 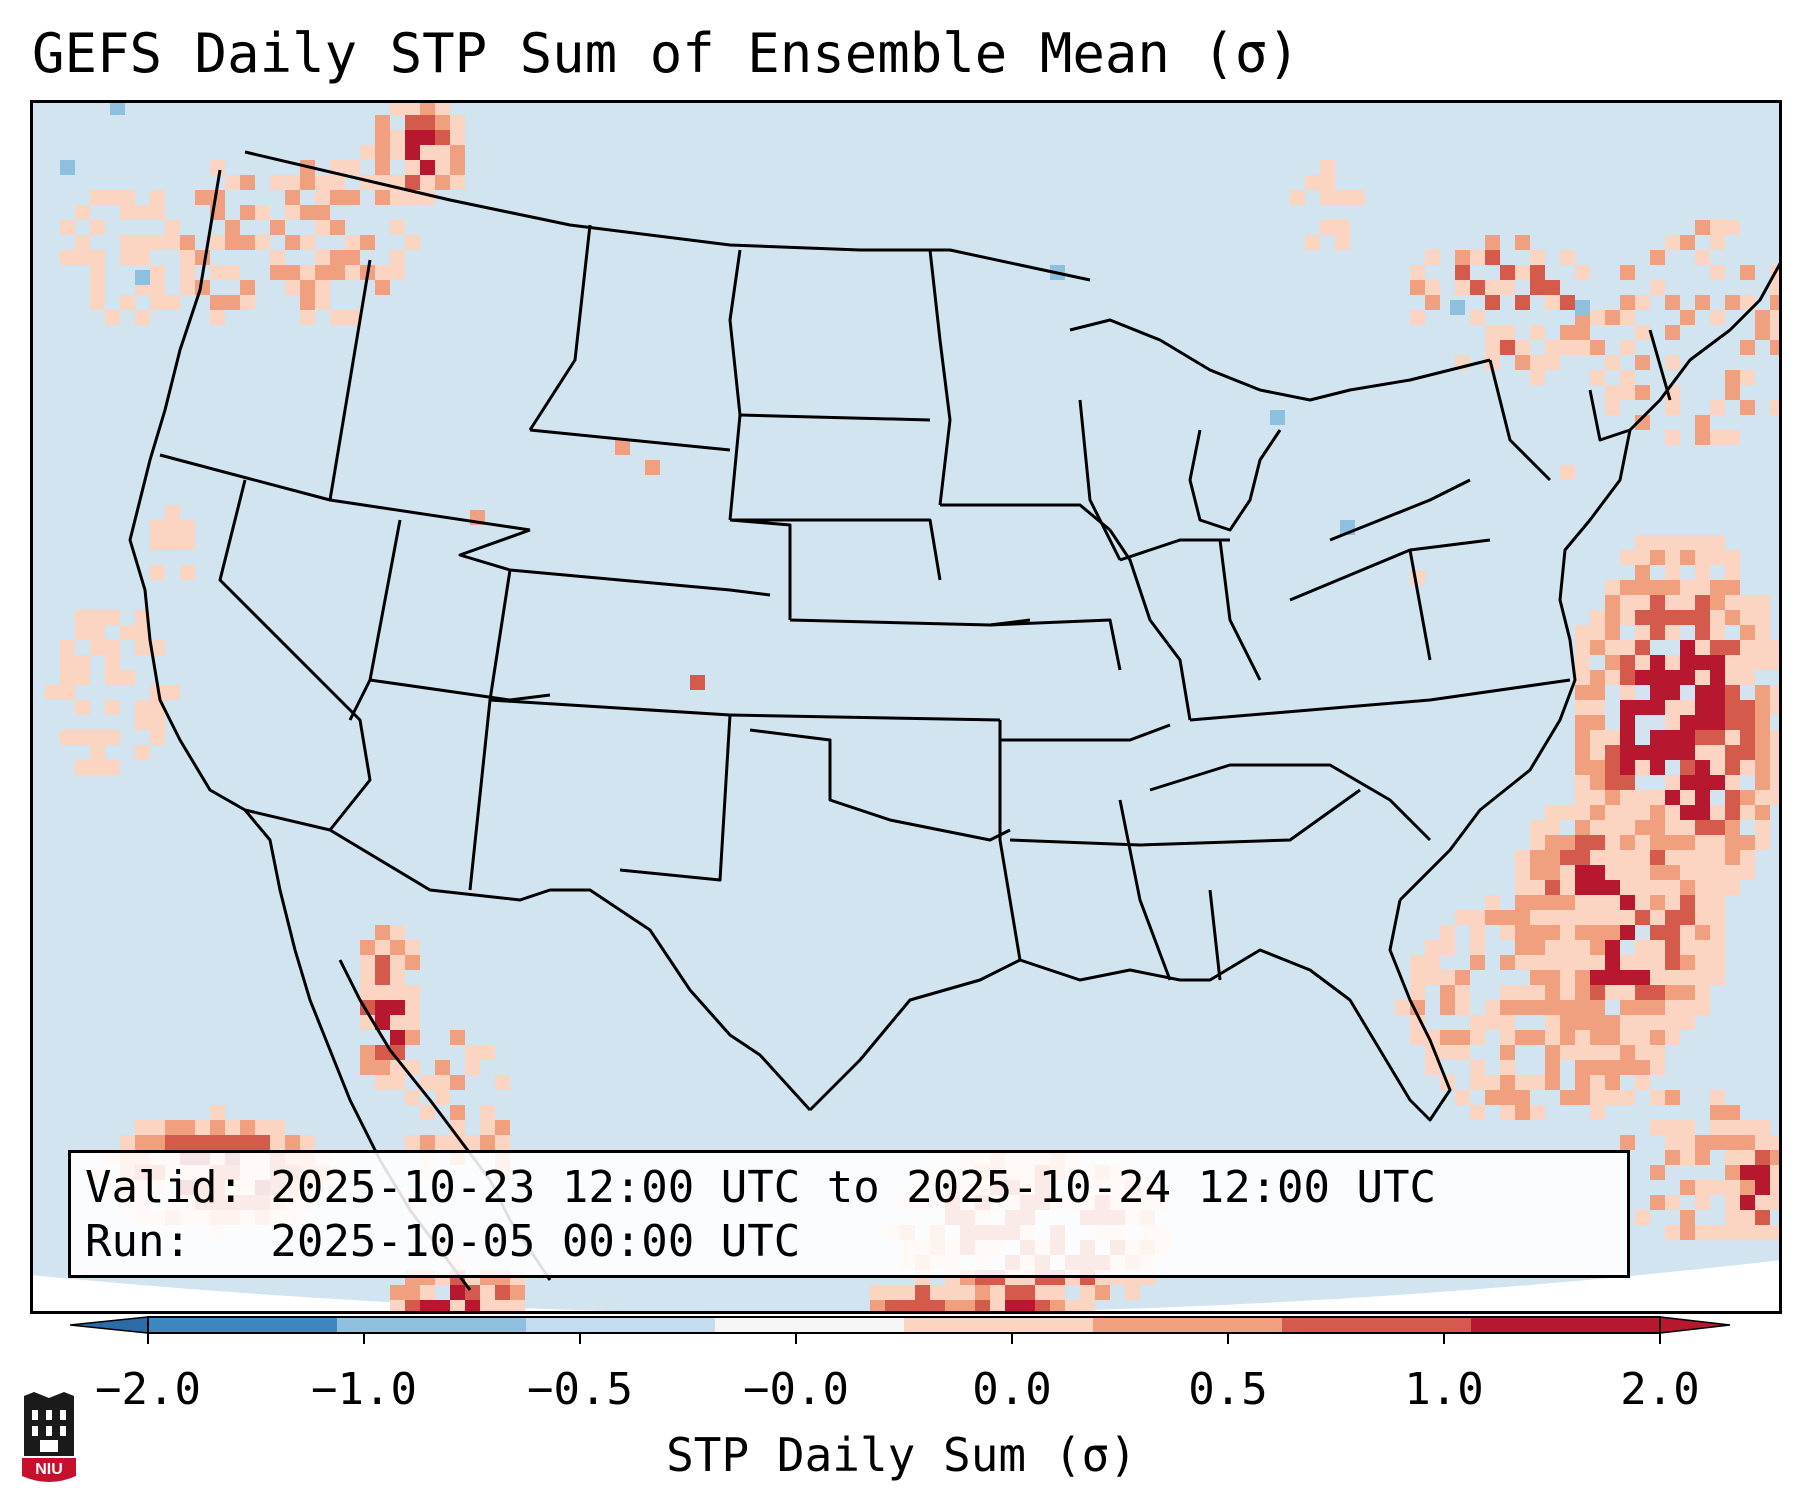 What do you see at coordinates (1188, 1325) in the screenshot?
I see `colorbar-bin` at bounding box center [1188, 1325].